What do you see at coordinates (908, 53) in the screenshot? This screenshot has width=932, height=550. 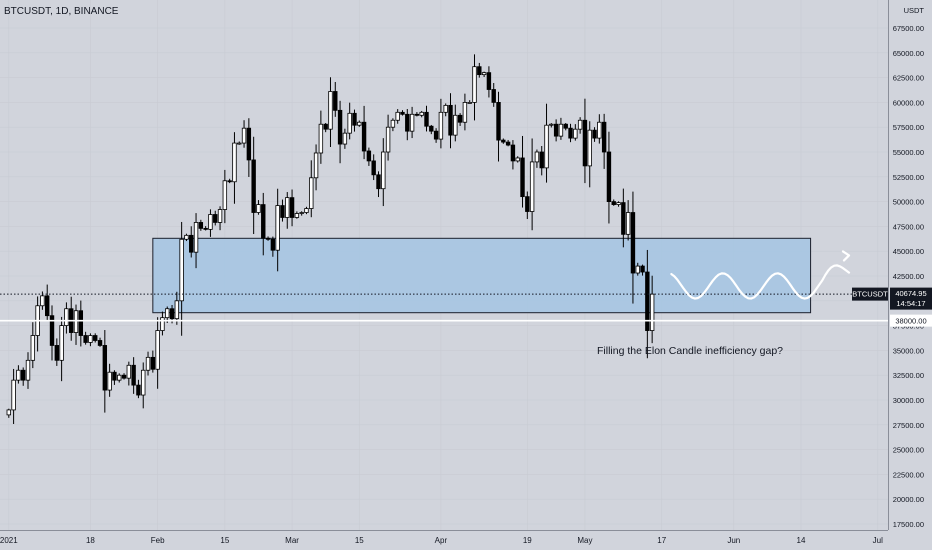 I see `y-tick-label: 65000.00` at bounding box center [908, 53].